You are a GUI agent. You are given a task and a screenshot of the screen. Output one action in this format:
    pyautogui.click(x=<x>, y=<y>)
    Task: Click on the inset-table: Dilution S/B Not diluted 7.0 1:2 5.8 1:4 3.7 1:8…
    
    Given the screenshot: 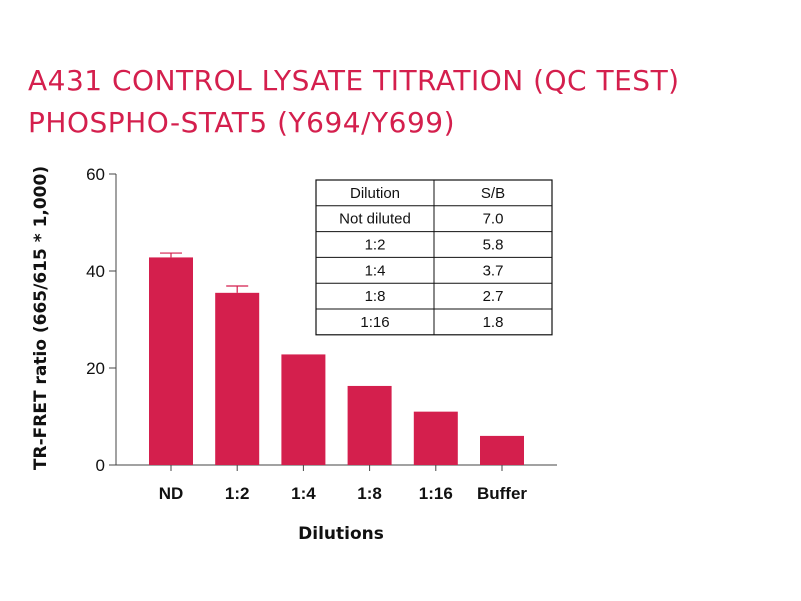 What is the action you would take?
    pyautogui.click(x=434, y=257)
    